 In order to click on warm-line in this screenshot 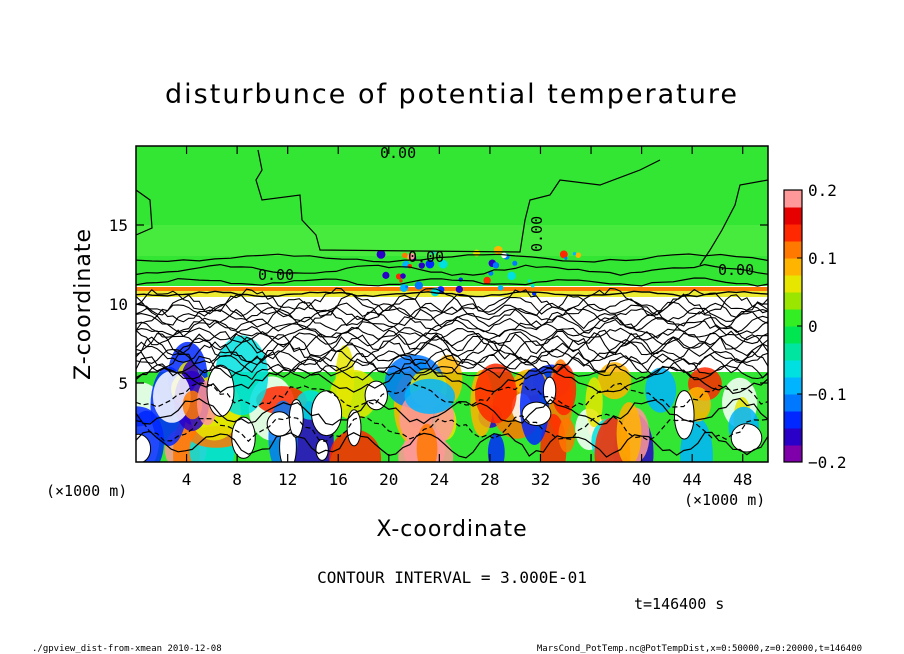, I will do `click(452, 289)`.